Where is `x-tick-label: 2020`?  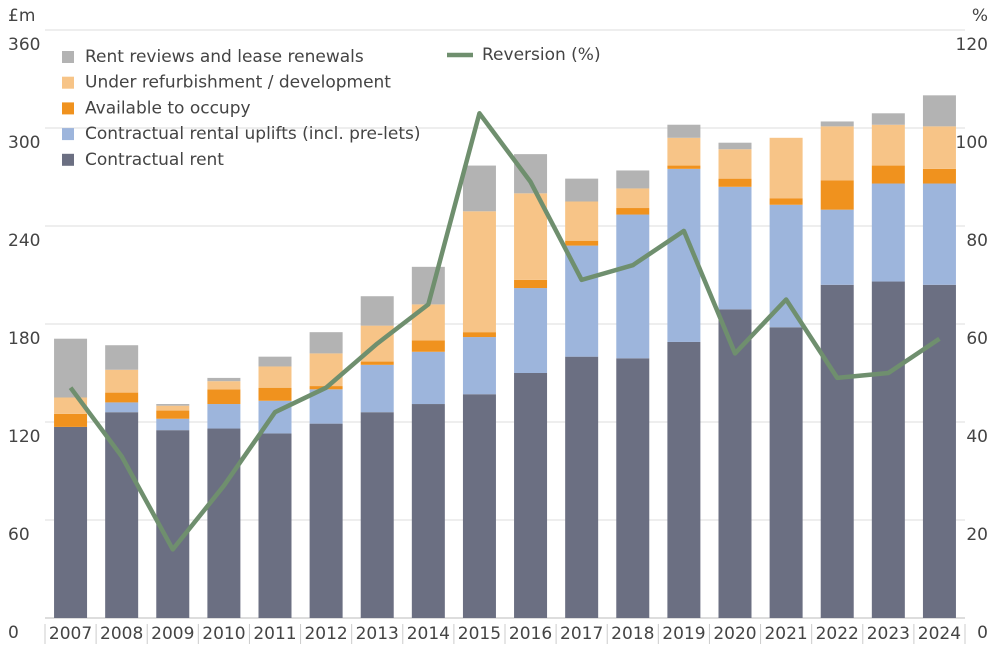
x-tick-label: 2020 is located at coordinates (734, 634).